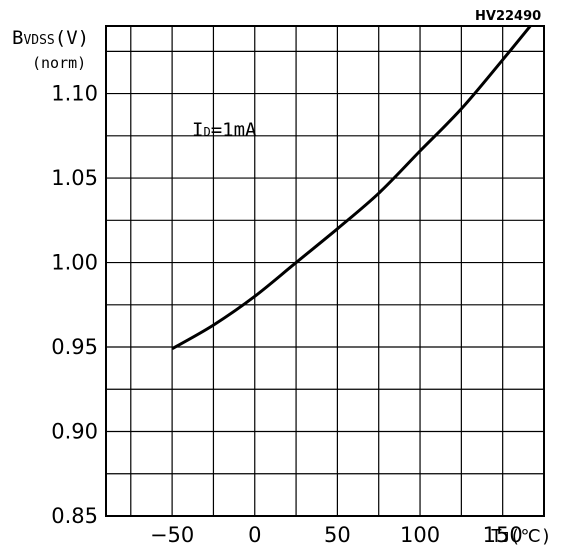  Describe the element at coordinates (74, 178) in the screenshot. I see `y-tick-label: 1.05` at that location.